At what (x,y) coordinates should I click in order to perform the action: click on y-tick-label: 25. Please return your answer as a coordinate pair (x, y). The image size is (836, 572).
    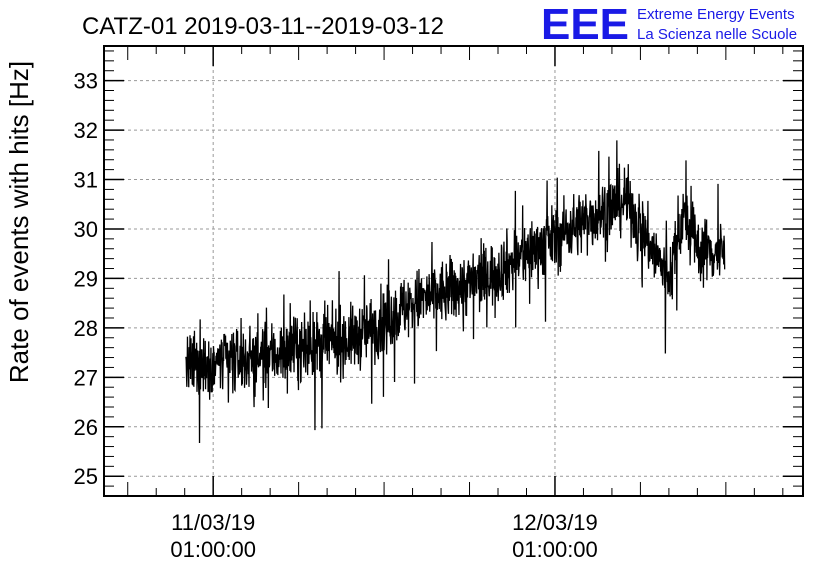
    Looking at the image, I should click on (86, 476).